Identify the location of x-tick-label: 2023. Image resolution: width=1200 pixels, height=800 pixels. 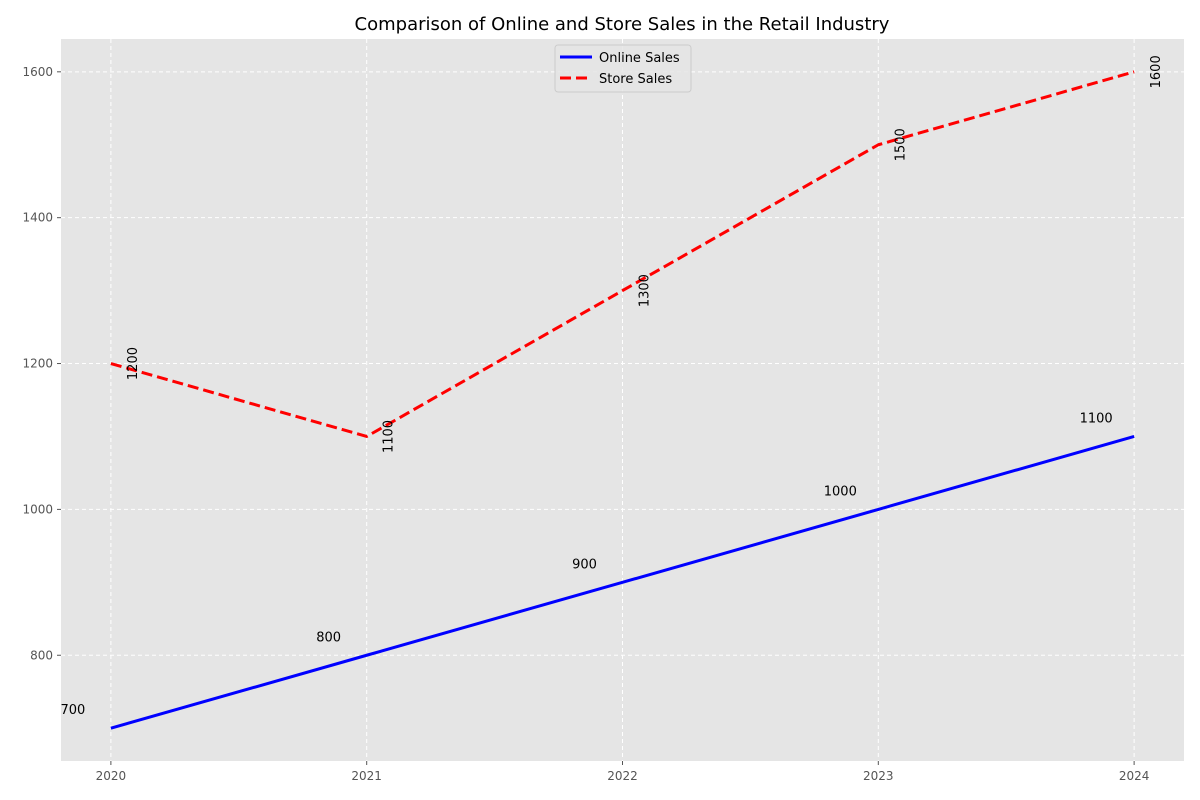
(878, 776).